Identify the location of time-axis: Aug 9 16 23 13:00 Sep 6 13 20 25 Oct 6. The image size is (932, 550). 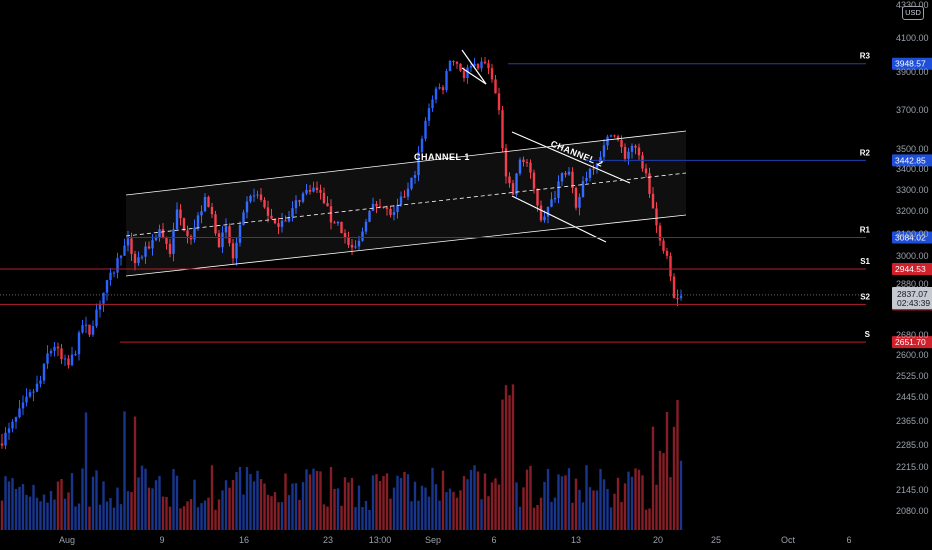
(455, 540).